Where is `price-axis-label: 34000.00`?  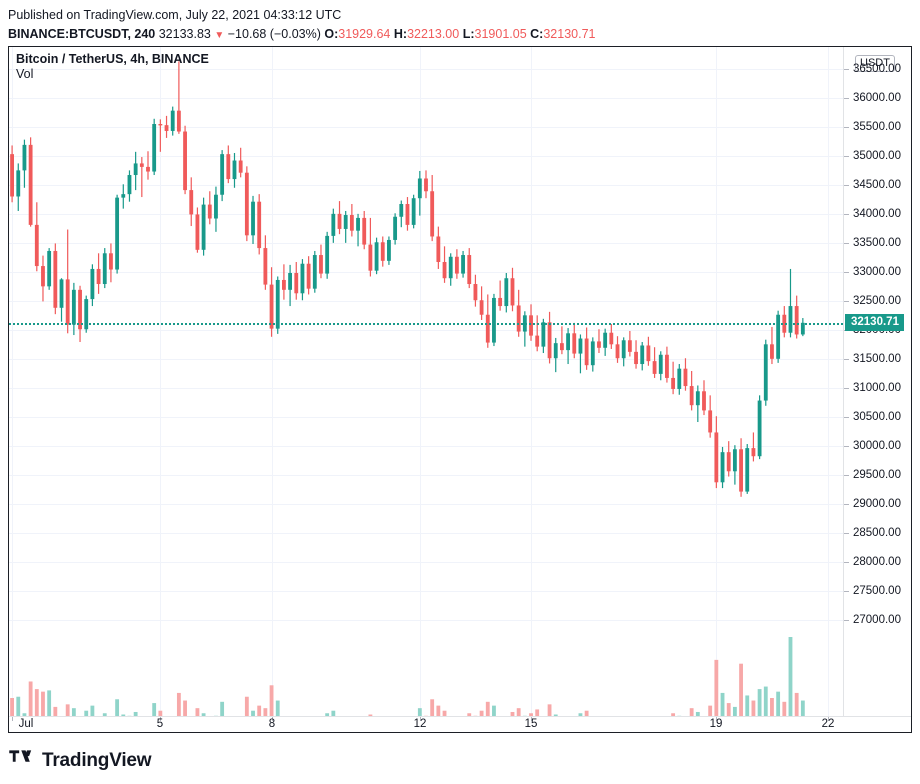
price-axis-label: 34000.00 is located at coordinates (877, 214).